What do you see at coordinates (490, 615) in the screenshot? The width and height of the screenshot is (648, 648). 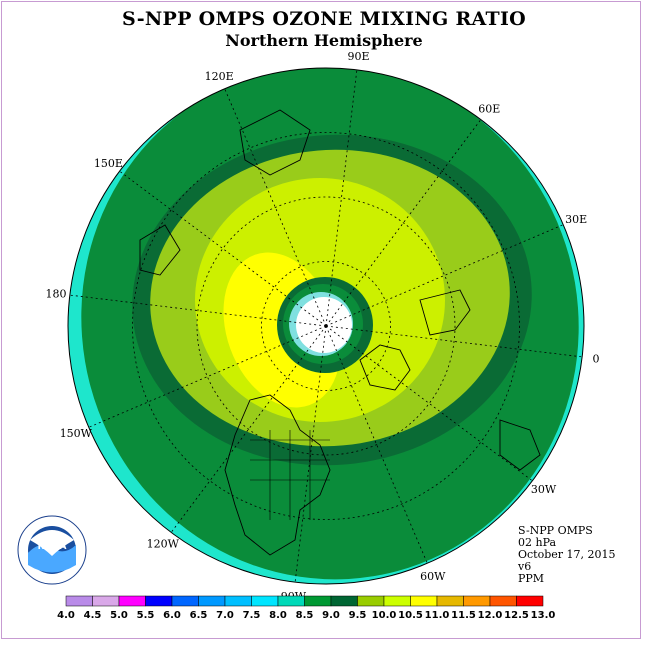 I see `colorbar-label: 12.0` at bounding box center [490, 615].